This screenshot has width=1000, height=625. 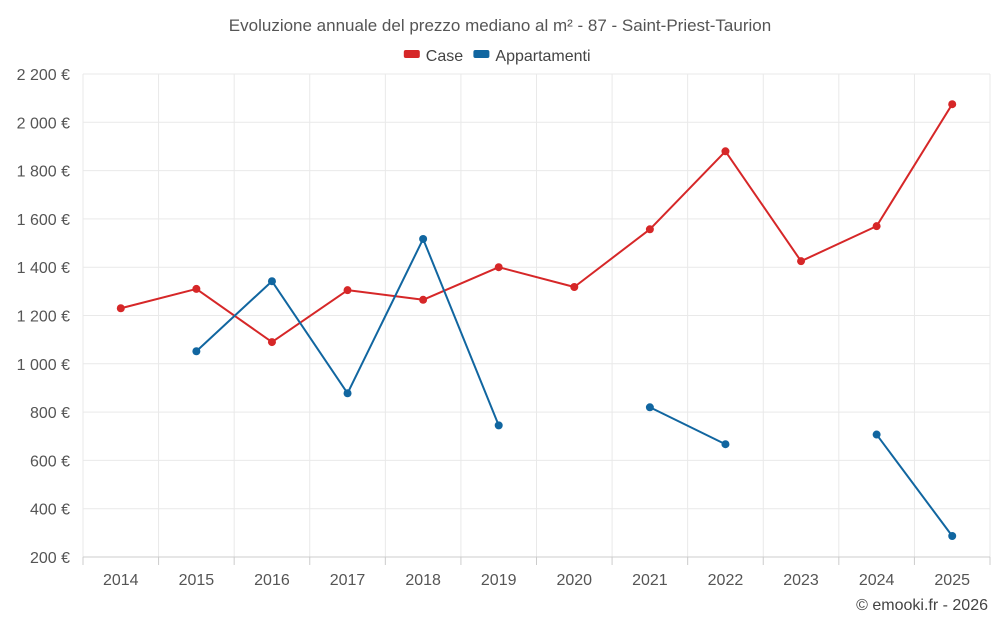 What do you see at coordinates (43, 365) in the screenshot?
I see `y-tick-label: 1 000 €` at bounding box center [43, 365].